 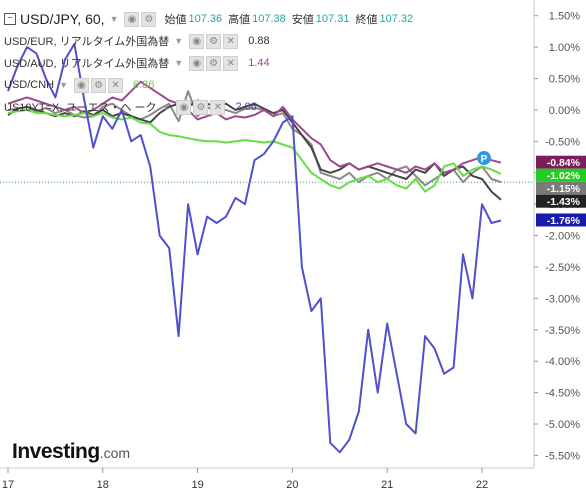 I want to click on y-tick-label: -2.00%, so click(x=562, y=237).